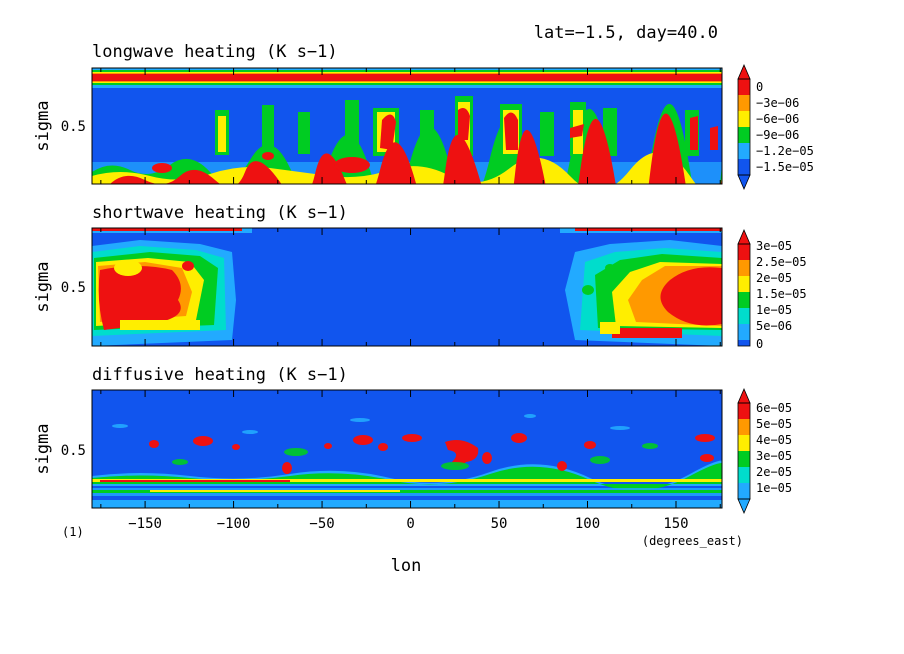 The width and height of the screenshot is (904, 654). I want to click on xtick-labels: −150 −100 −50 0 50 100 150, so click(408, 524).